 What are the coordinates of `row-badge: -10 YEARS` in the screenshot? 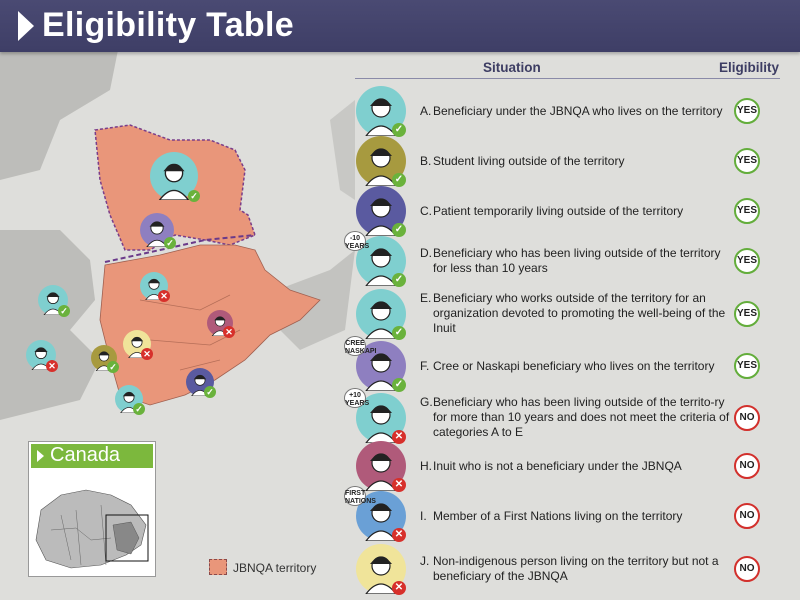 It's located at (356, 241).